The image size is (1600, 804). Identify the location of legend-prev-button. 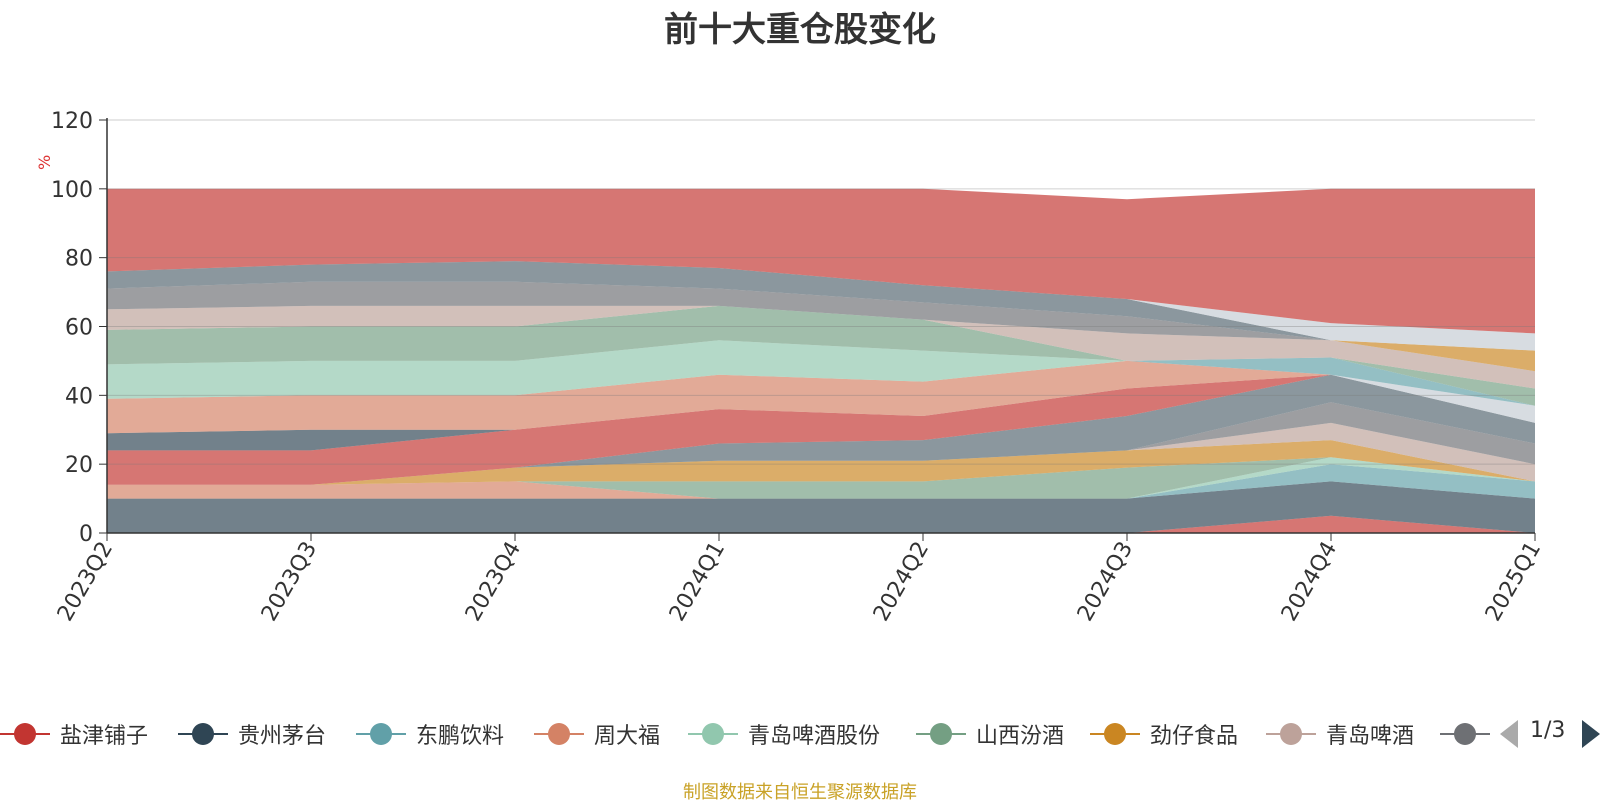
(1509, 734).